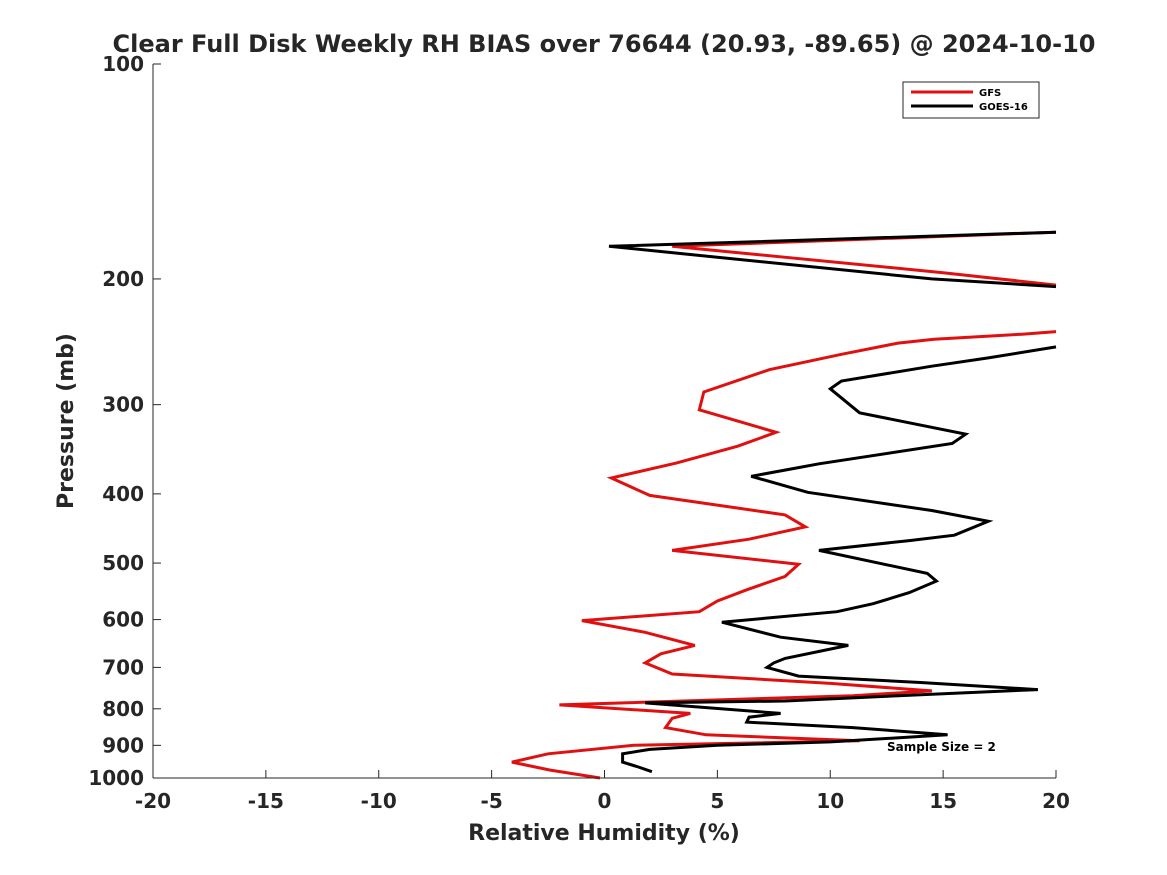 The width and height of the screenshot is (1167, 875). What do you see at coordinates (123, 279) in the screenshot?
I see `y-tick-label: 200` at bounding box center [123, 279].